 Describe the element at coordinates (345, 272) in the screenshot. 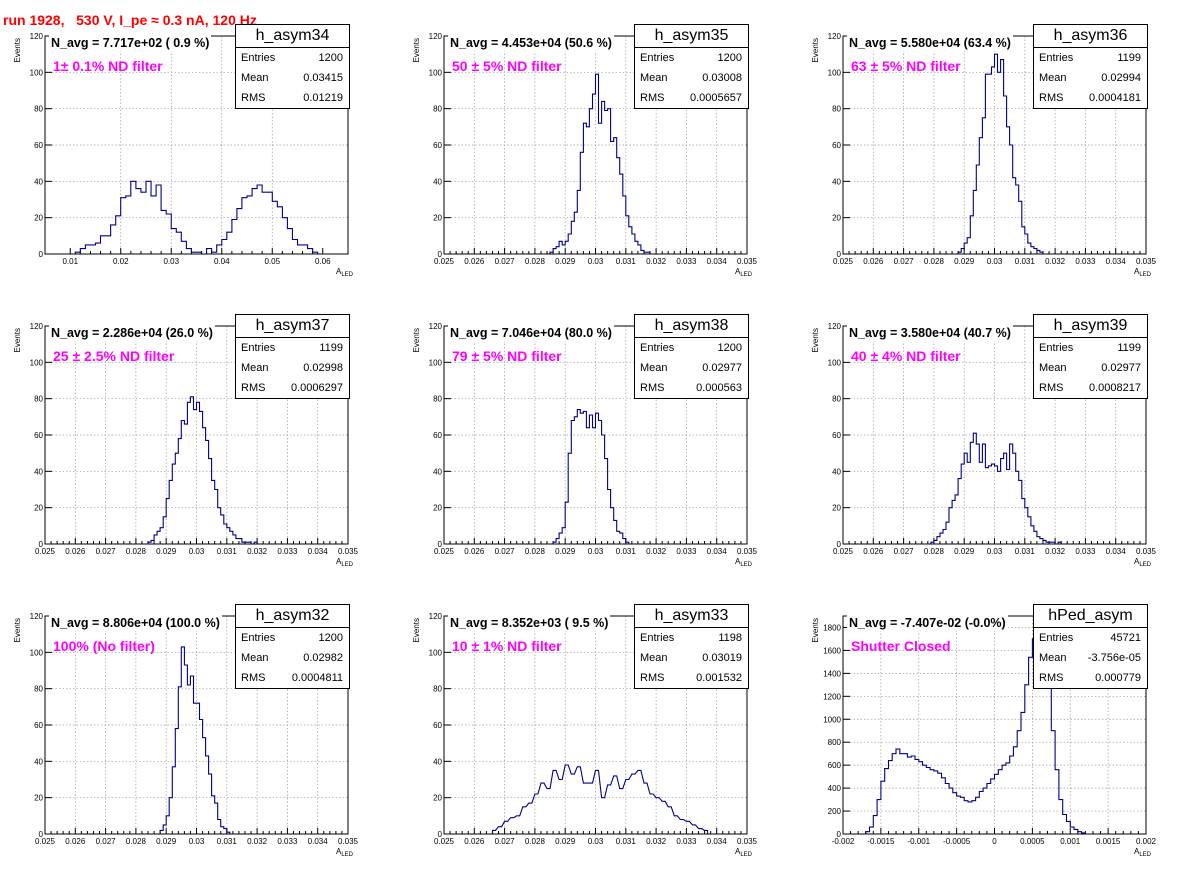

I see `x-axis-title: ALED` at that location.